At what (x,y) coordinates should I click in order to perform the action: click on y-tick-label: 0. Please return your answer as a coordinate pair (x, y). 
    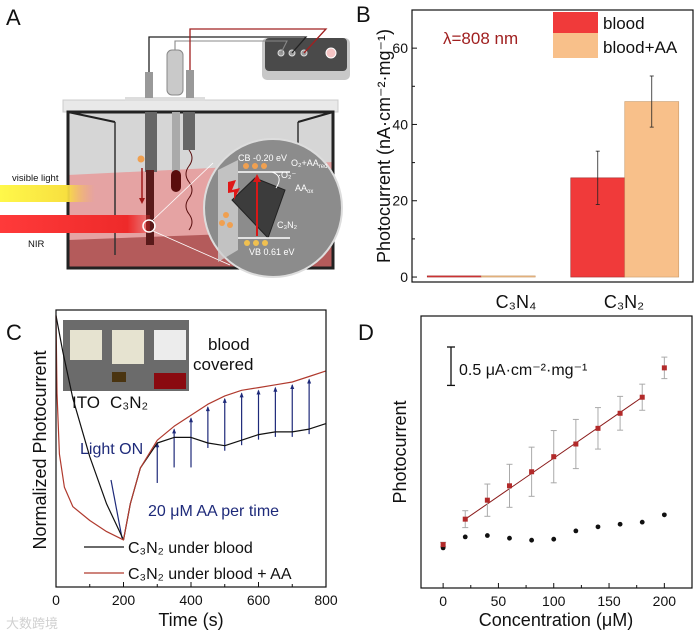
    Looking at the image, I should click on (404, 277).